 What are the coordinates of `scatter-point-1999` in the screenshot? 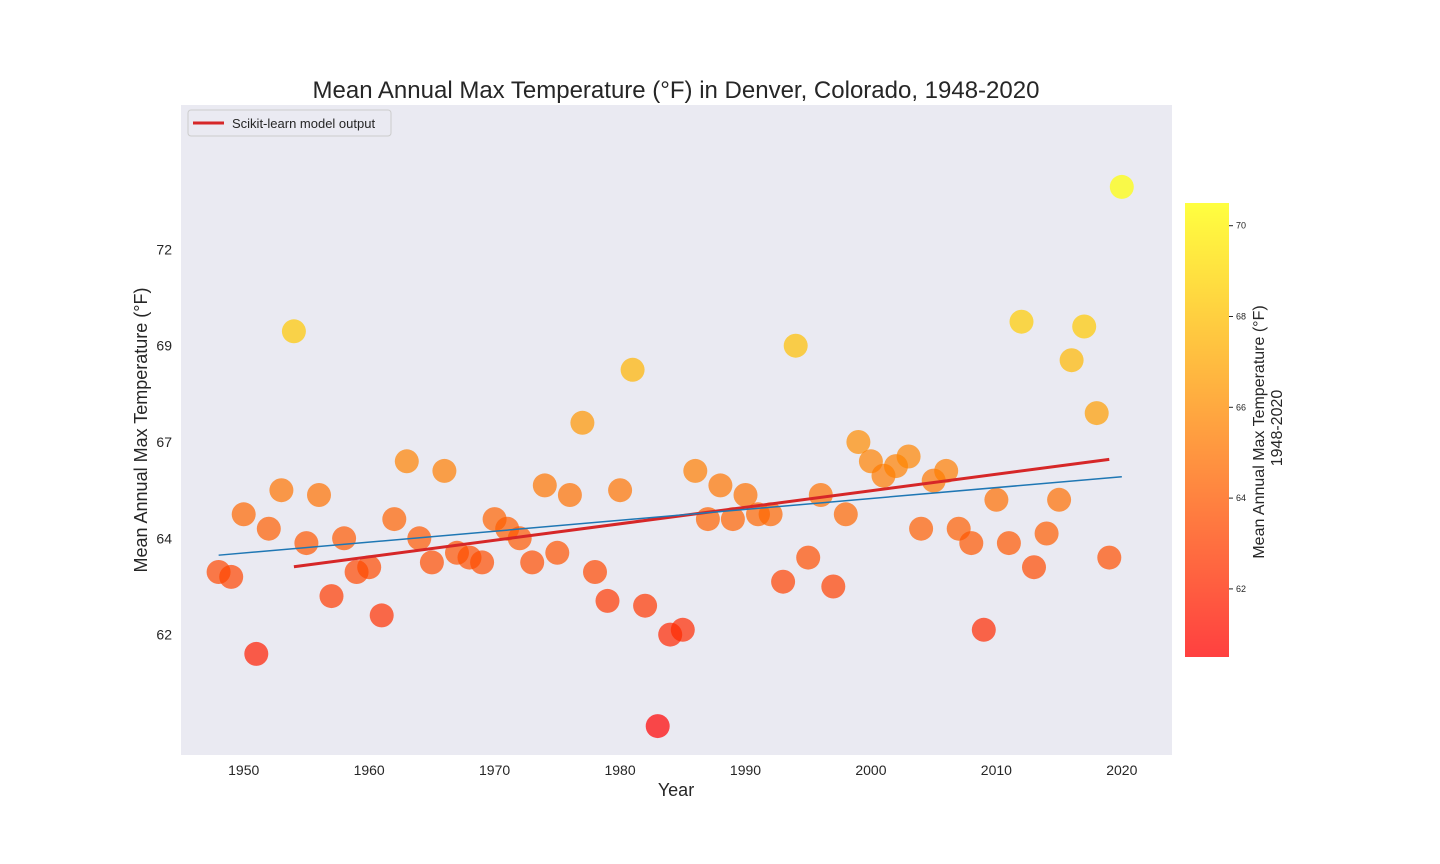 It's located at (858, 442).